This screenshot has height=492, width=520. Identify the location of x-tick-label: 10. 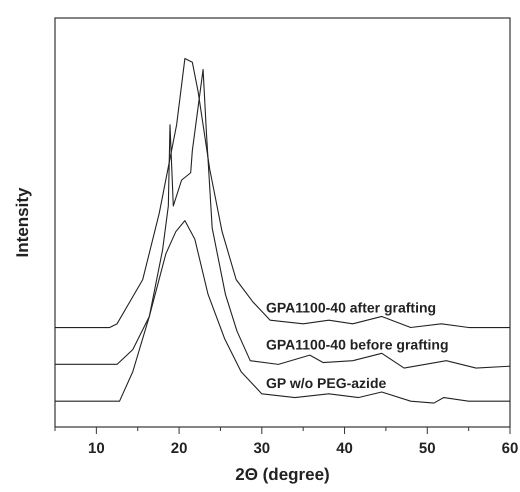
(96, 448).